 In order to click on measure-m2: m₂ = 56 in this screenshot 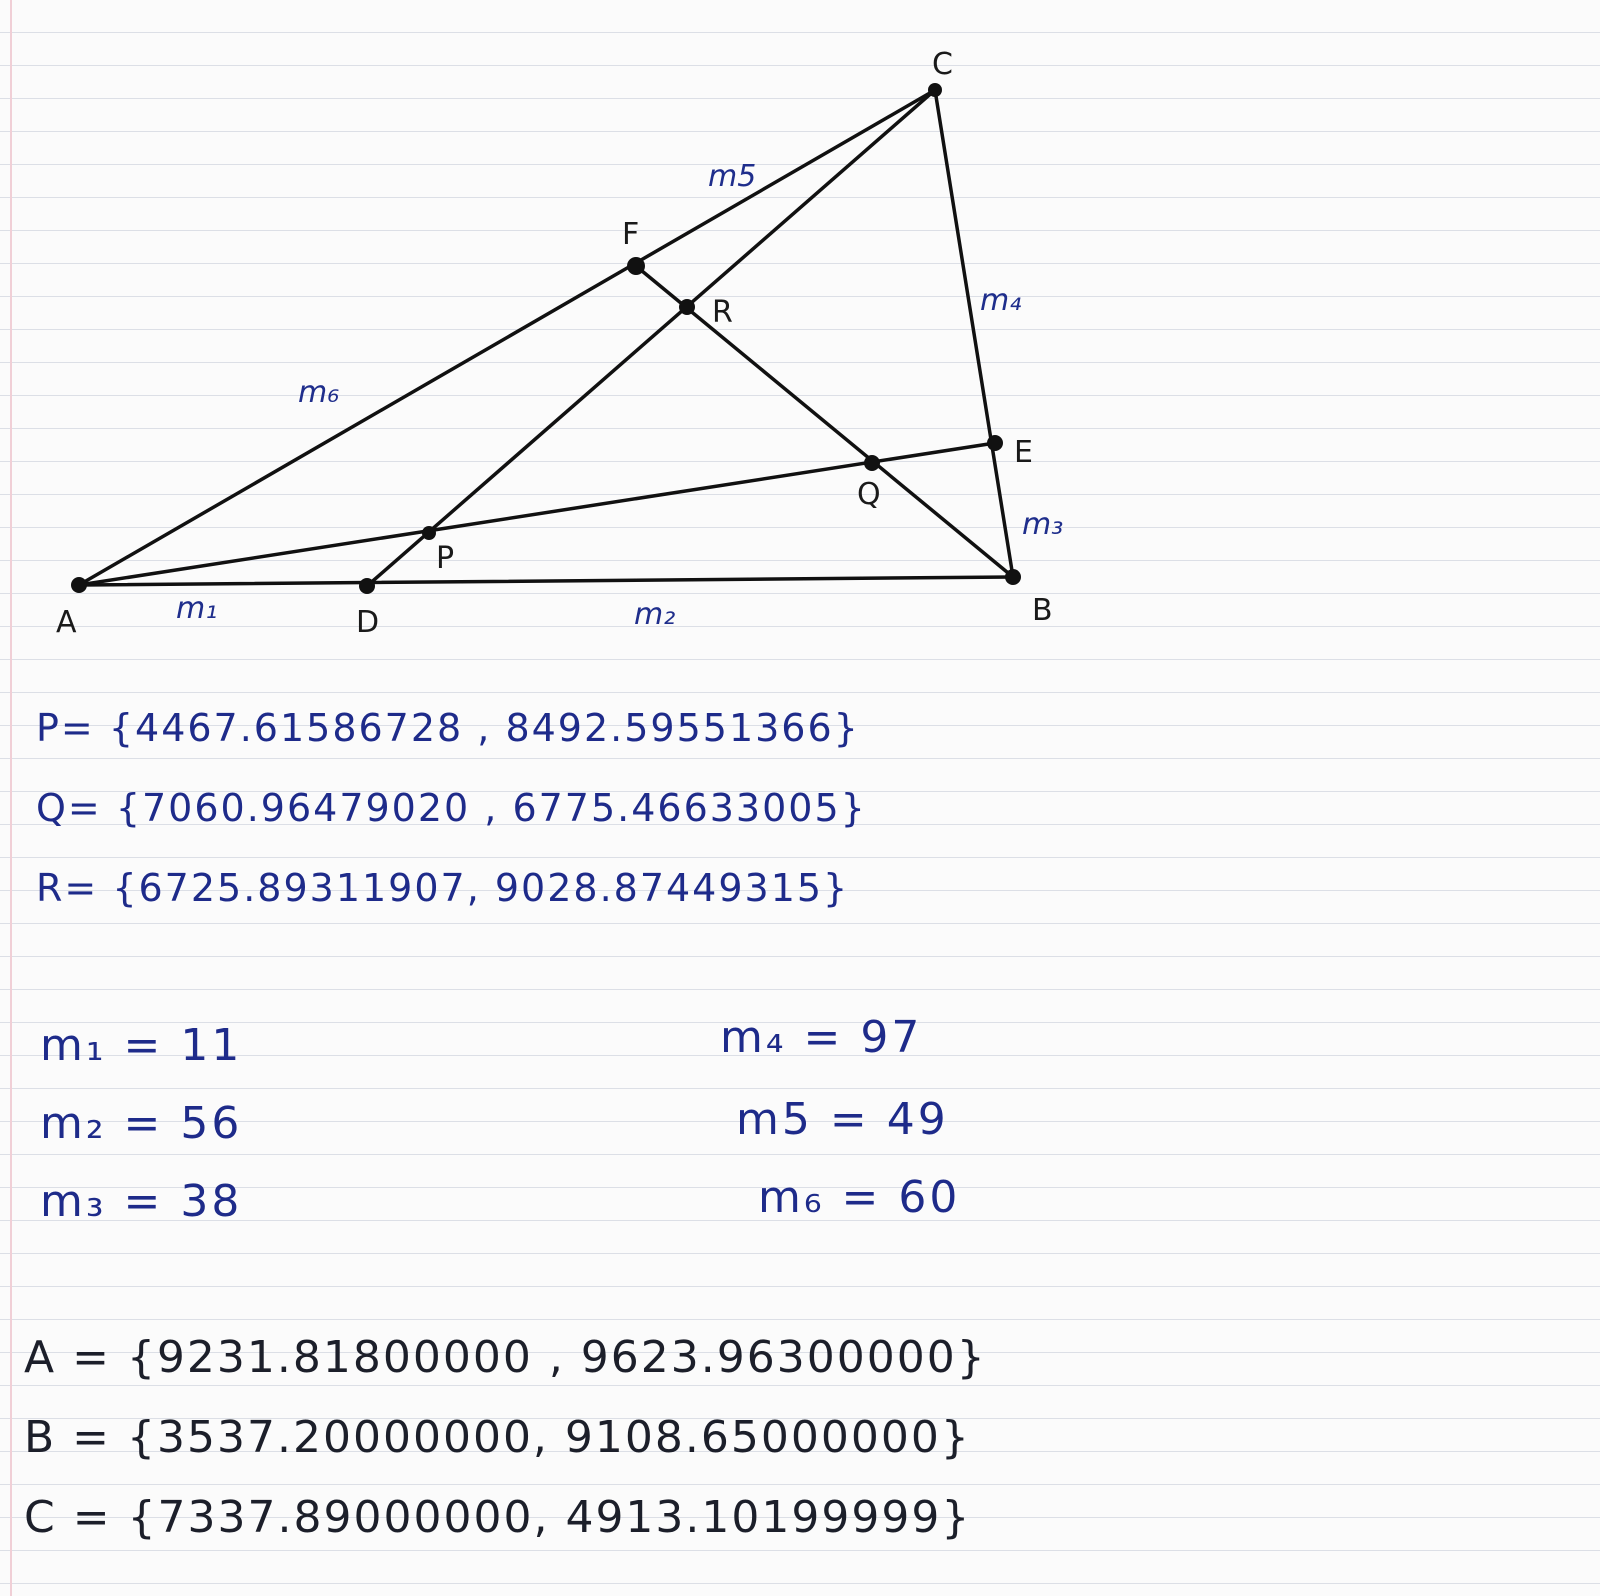, I will do `click(141, 1123)`.